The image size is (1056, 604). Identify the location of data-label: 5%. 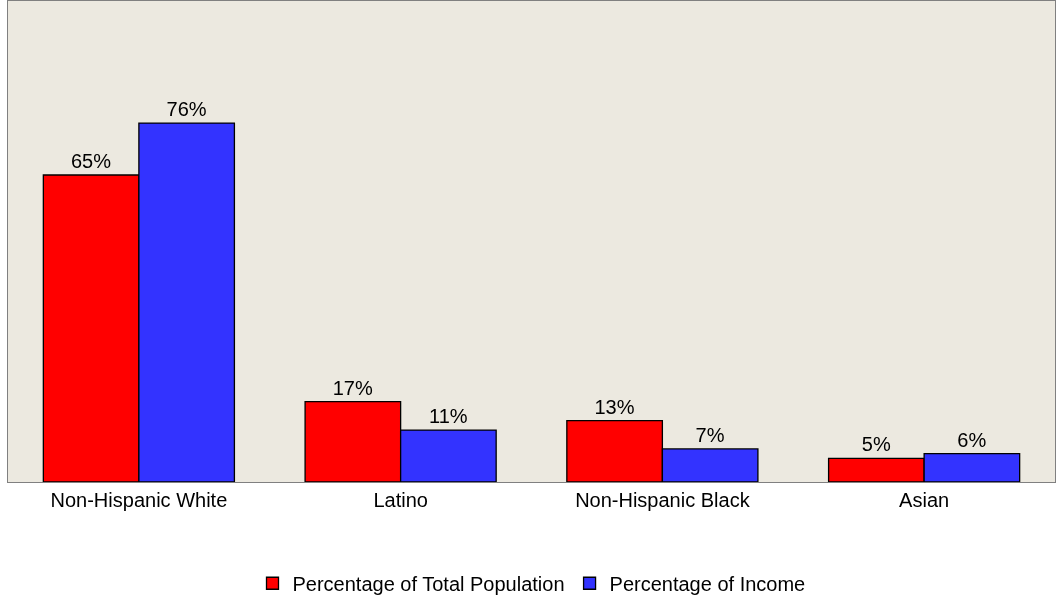
(876, 444).